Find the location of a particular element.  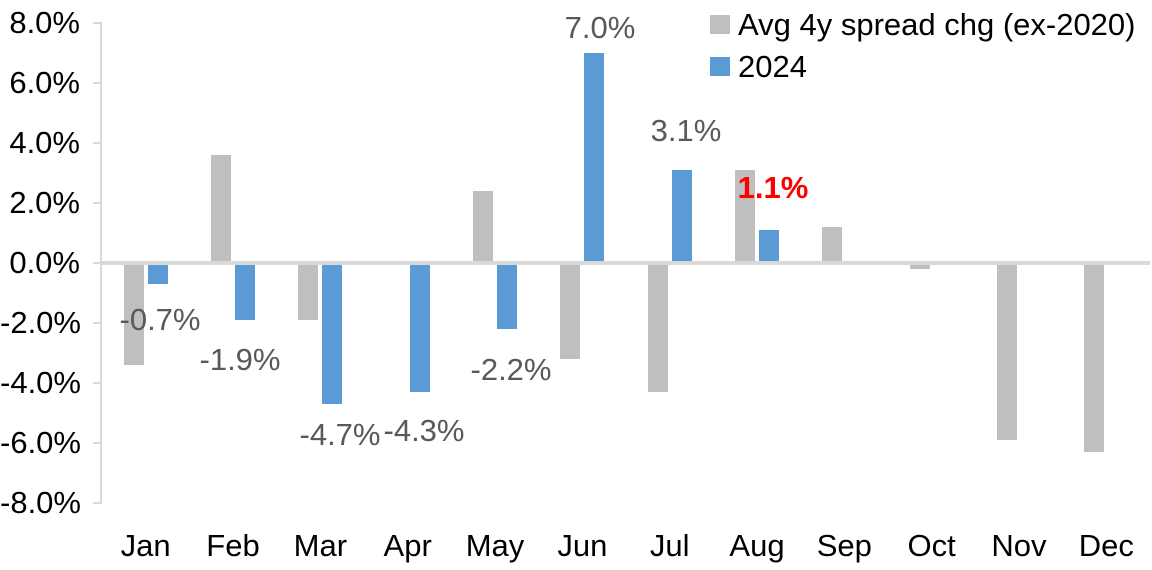

data-label-jan: -0.7% is located at coordinates (160, 319).